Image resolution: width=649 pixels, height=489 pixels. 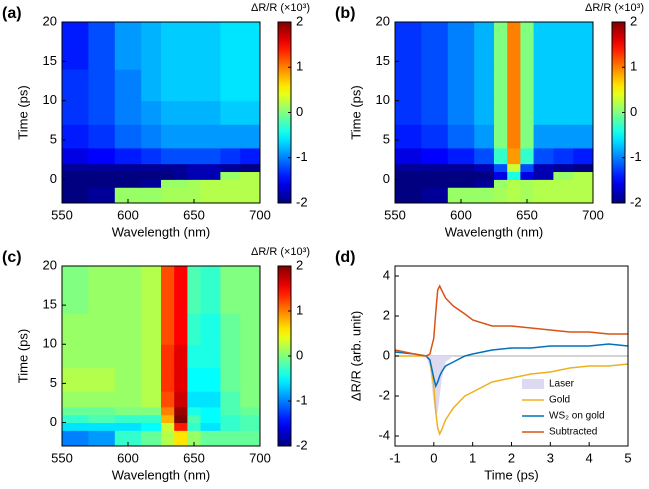 What do you see at coordinates (299, 111) in the screenshot?
I see `colorbar-tick-label: 0` at bounding box center [299, 111].